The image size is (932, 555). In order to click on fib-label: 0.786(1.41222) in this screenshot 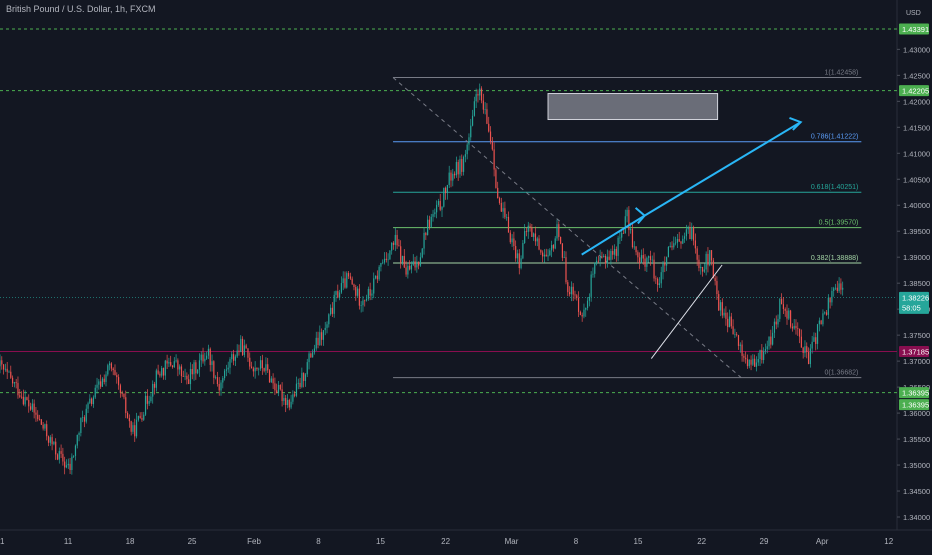, I will do `click(834, 137)`.